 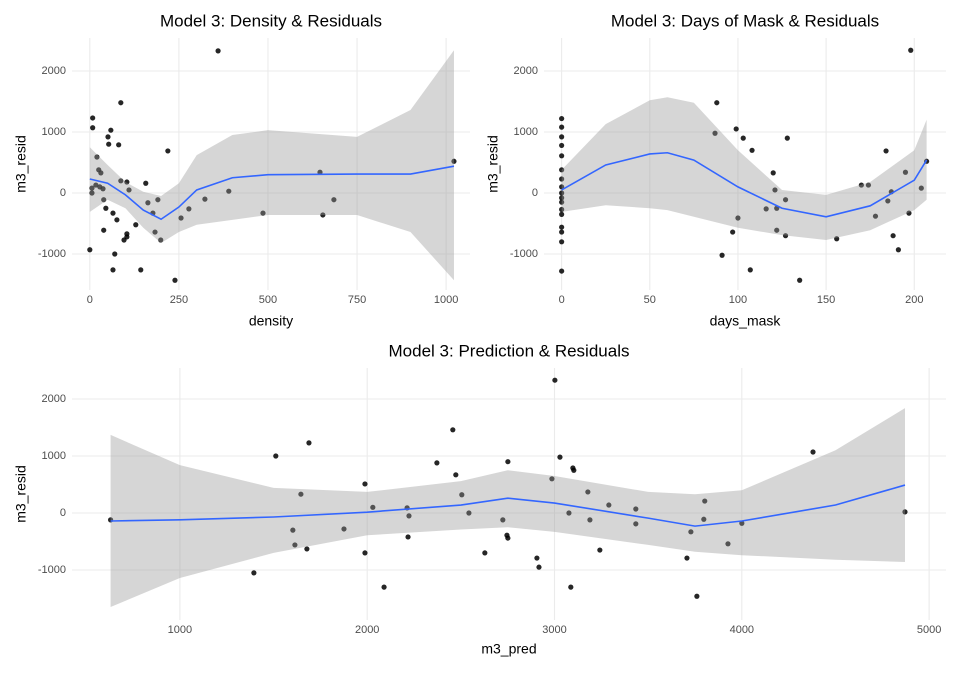 I want to click on confidence-band, so click(x=271, y=165).